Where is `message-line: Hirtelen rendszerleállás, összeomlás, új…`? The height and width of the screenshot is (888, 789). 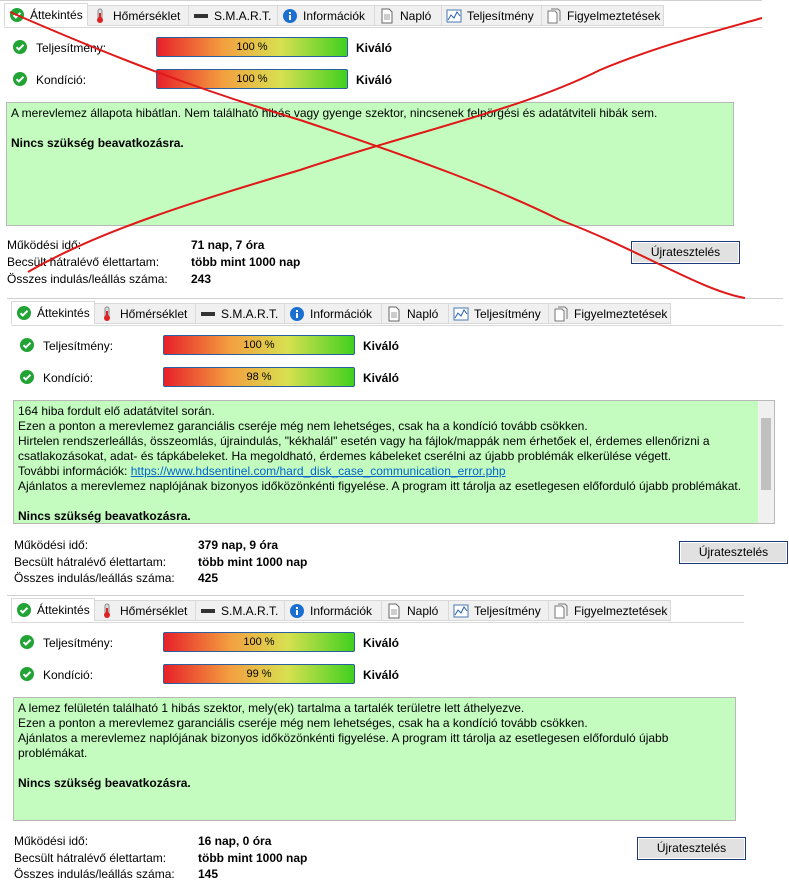 message-line: Hirtelen rendszerleállás, összeomlás, új… is located at coordinates (364, 448).